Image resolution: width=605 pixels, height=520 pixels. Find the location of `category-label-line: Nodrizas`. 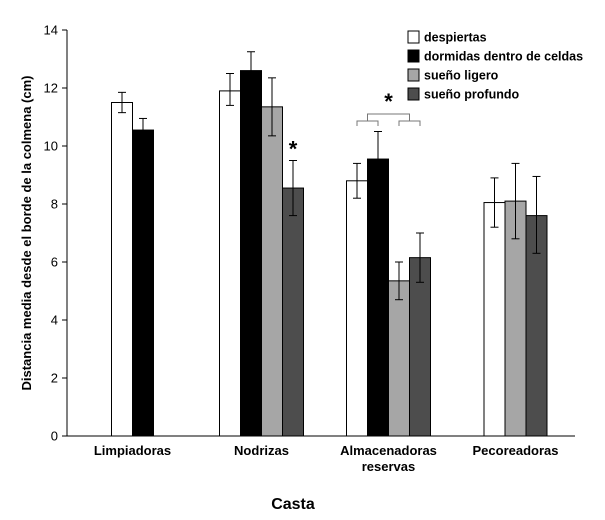

category-label-line: Nodrizas is located at coordinates (261, 450).